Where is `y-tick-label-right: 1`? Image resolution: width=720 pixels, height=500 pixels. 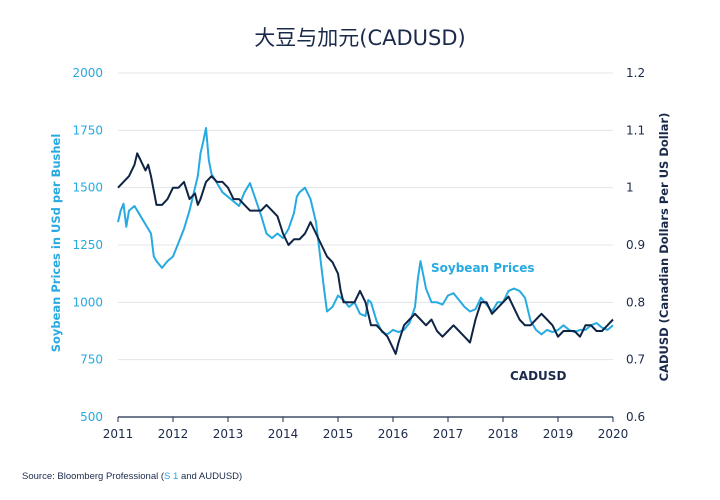
y-tick-label-right: 1 is located at coordinates (630, 188).